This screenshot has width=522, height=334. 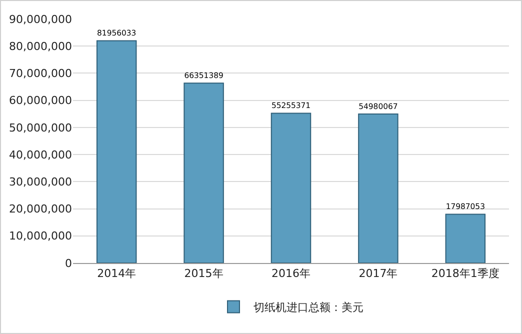 I want to click on y-tick-label: 80,000,000, so click(x=40, y=46).